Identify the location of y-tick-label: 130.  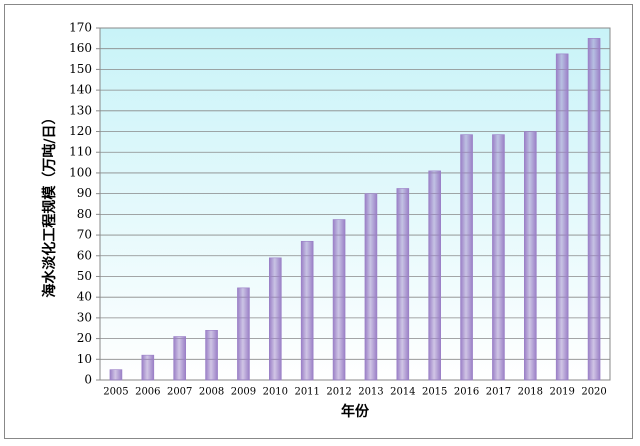
(80, 110).